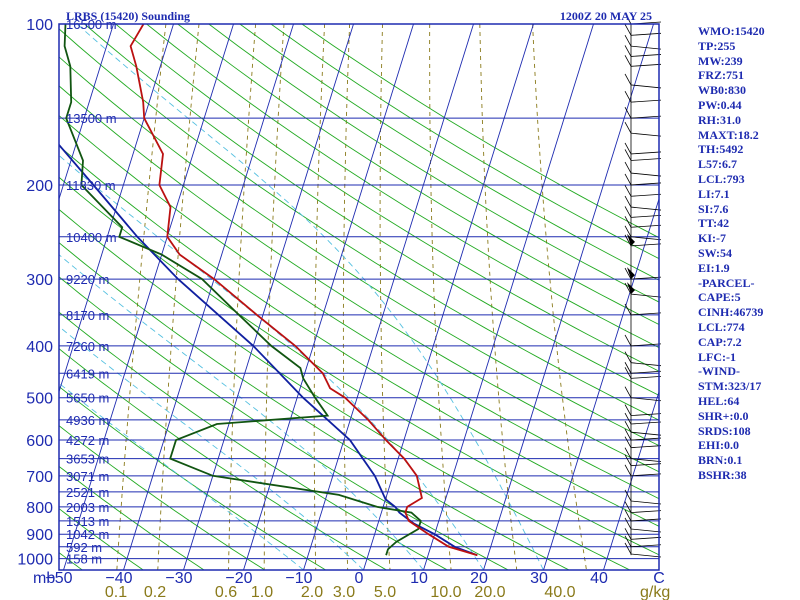 This screenshot has width=800, height=600. I want to click on mixing-ratio-label: 0.6, so click(226, 592).